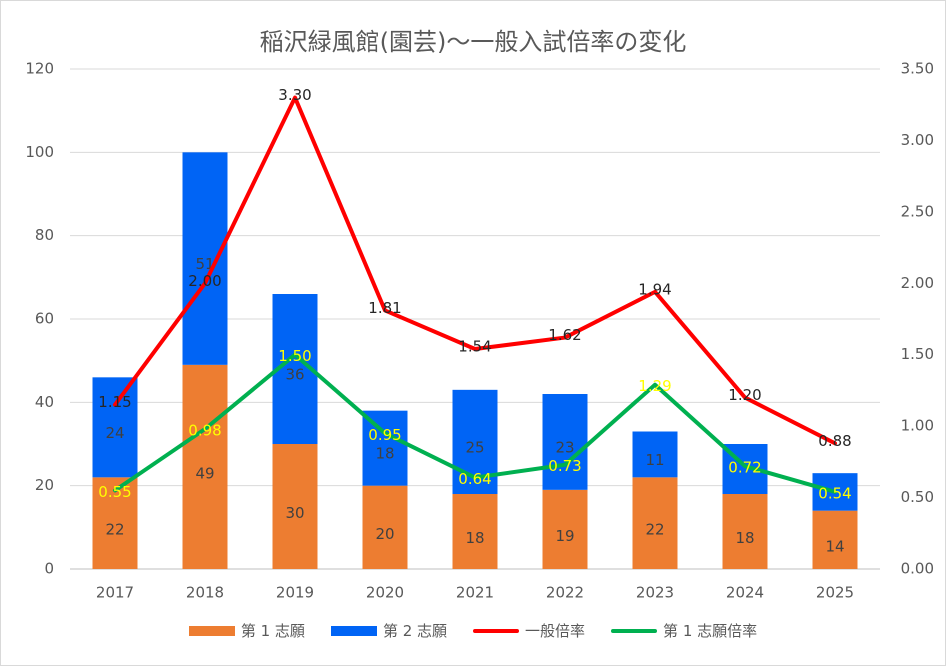 The height and width of the screenshot is (666, 946). I want to click on y2-tick-label: 0.00, so click(917, 569).